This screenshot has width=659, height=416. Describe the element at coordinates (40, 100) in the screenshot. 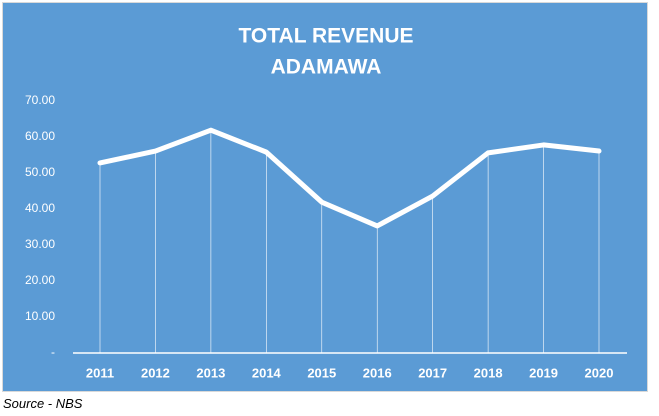

I see `y-tick-label: 70.00` at that location.